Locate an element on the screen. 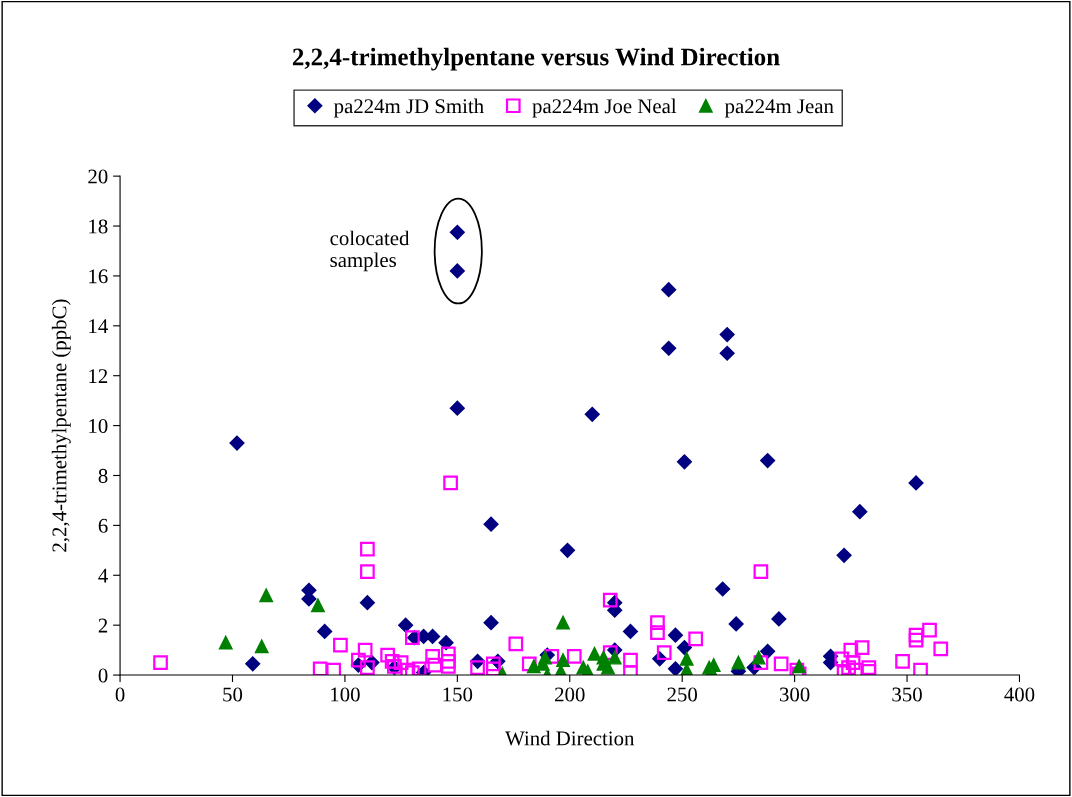 Image resolution: width=1072 pixels, height=797 pixels. y-tick-label: 14 is located at coordinates (98, 326).